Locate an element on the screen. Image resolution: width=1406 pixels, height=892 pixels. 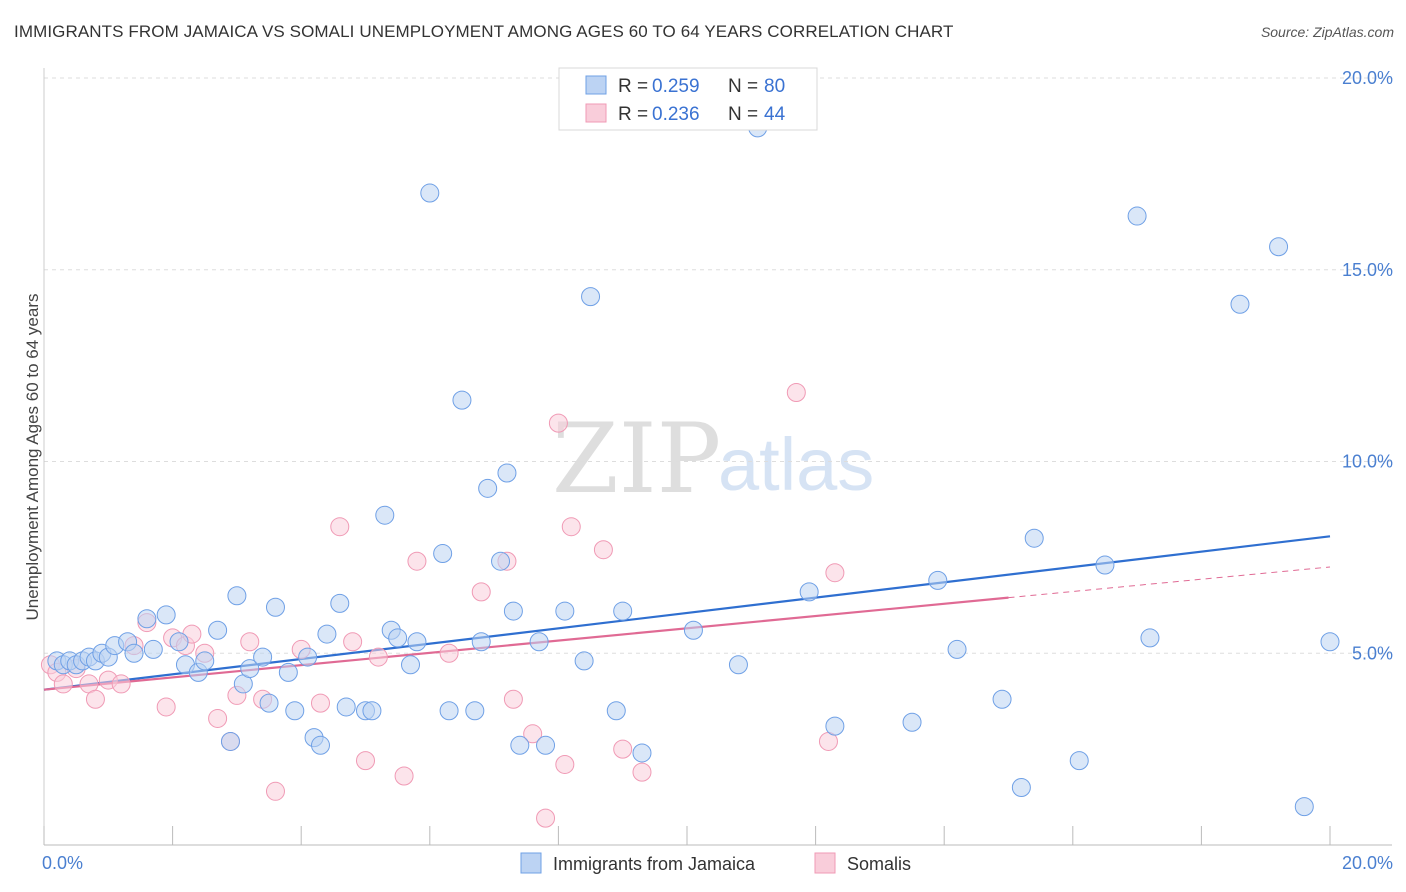
legend-n-label-somali: N = is located at coordinates (743, 114).